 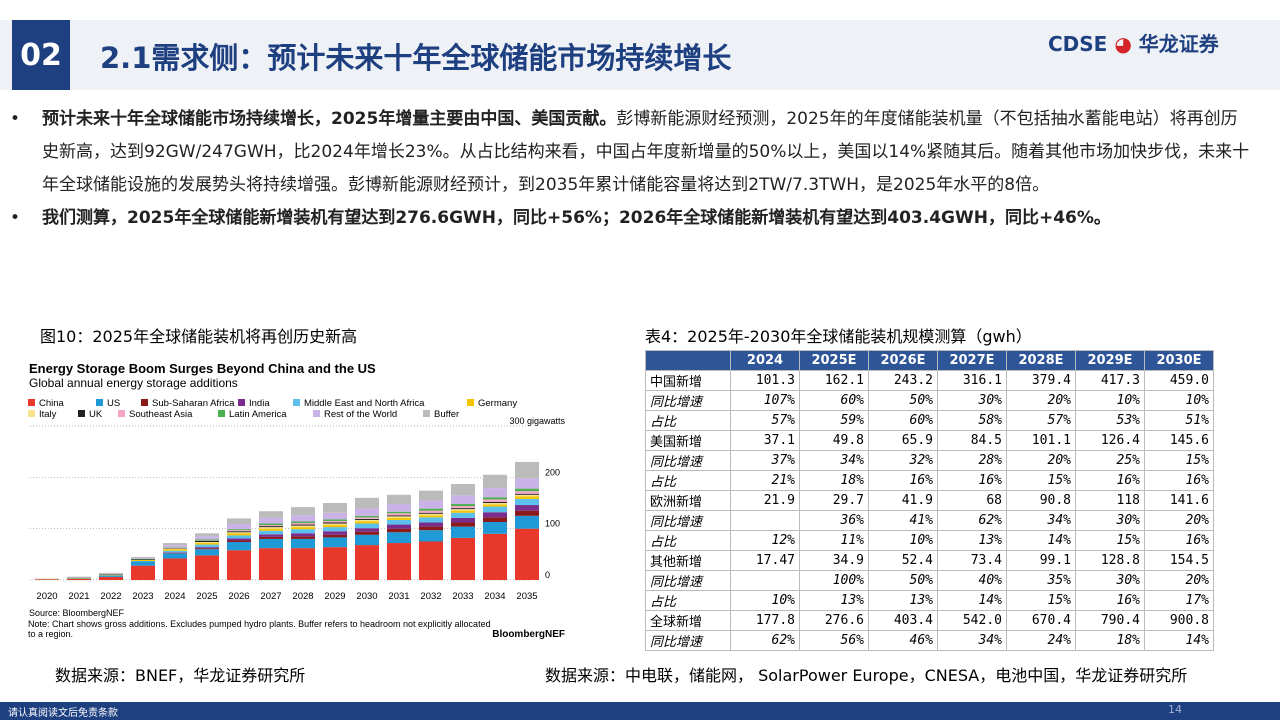 I want to click on chart-brand: BloombergNEF, so click(x=528, y=634).